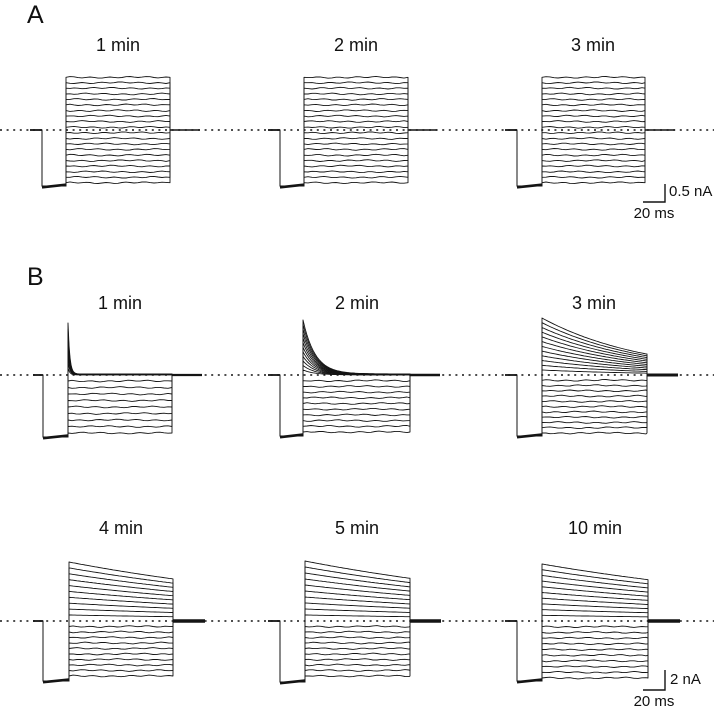  I want to click on trace-family-b-5min, so click(354, 622).